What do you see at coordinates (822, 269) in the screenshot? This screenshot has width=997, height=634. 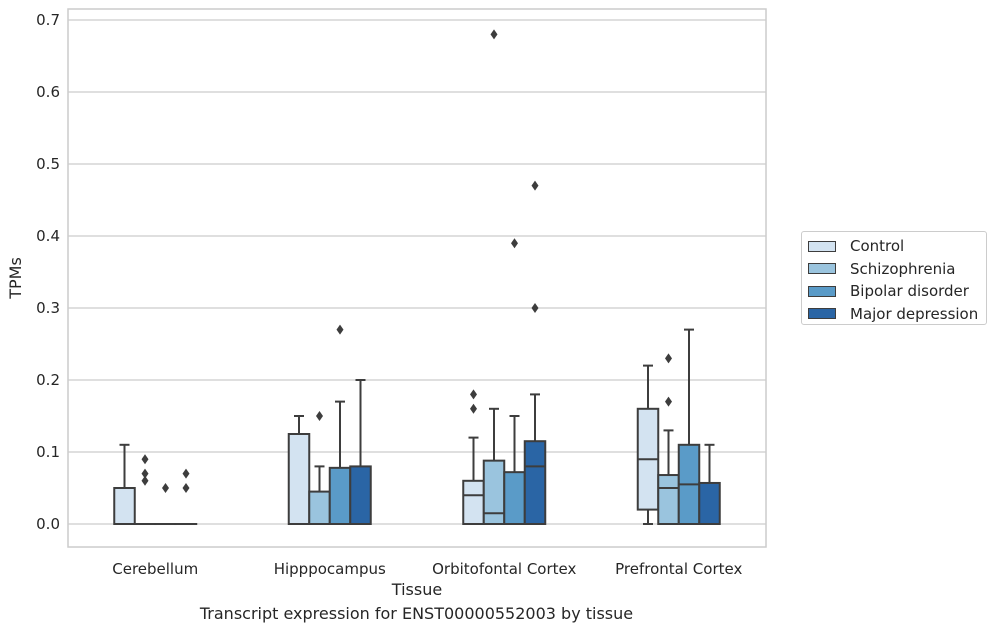 I see `legend-swatch-schizophrenia` at bounding box center [822, 269].